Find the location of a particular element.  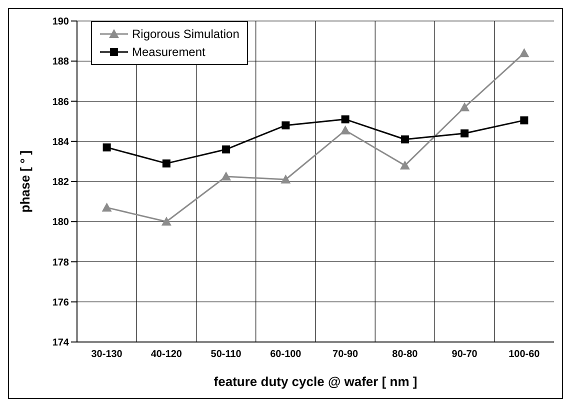

x-tick-label: 40-120 is located at coordinates (166, 354).